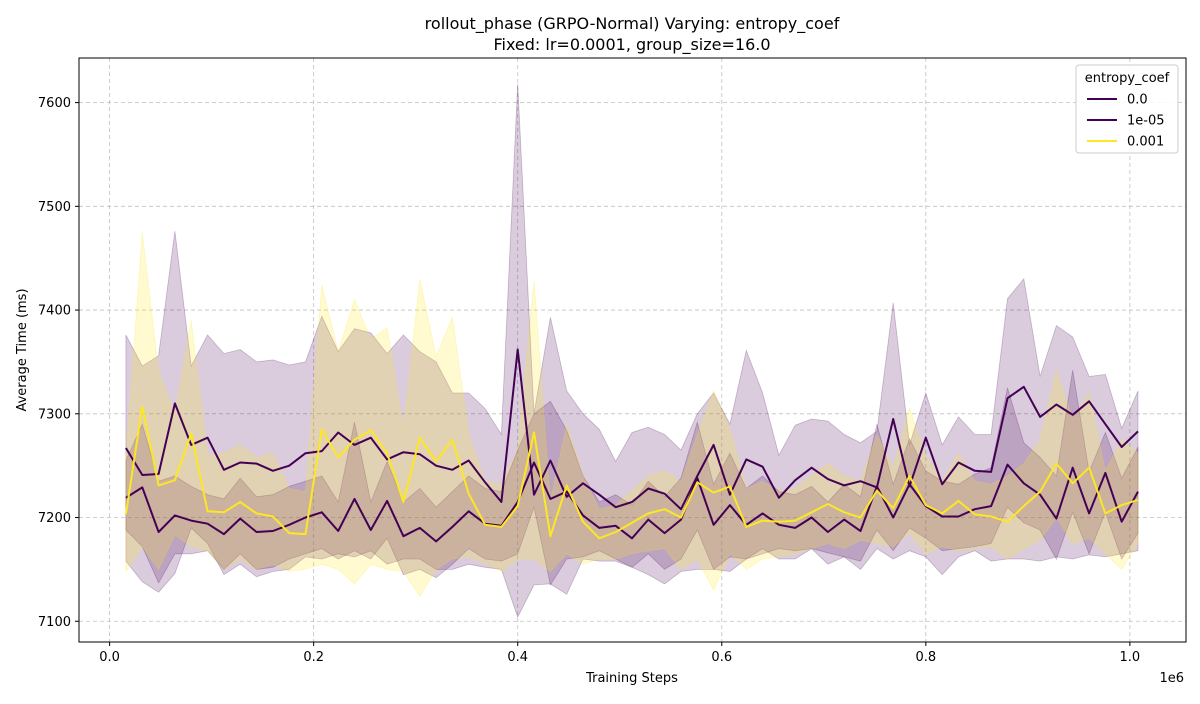 The width and height of the screenshot is (1200, 704). Describe the element at coordinates (1130, 657) in the screenshot. I see `x-tick-label: 1.0` at that location.